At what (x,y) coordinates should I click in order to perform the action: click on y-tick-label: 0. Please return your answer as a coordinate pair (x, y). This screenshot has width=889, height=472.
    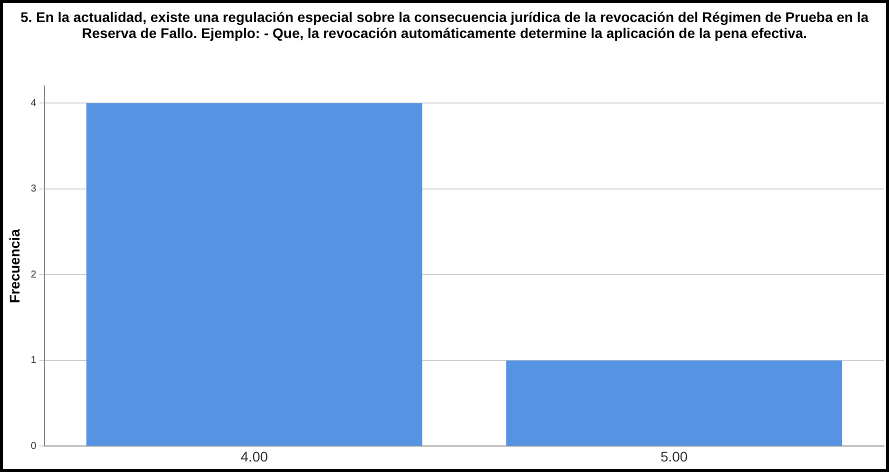
    Looking at the image, I should click on (33, 446).